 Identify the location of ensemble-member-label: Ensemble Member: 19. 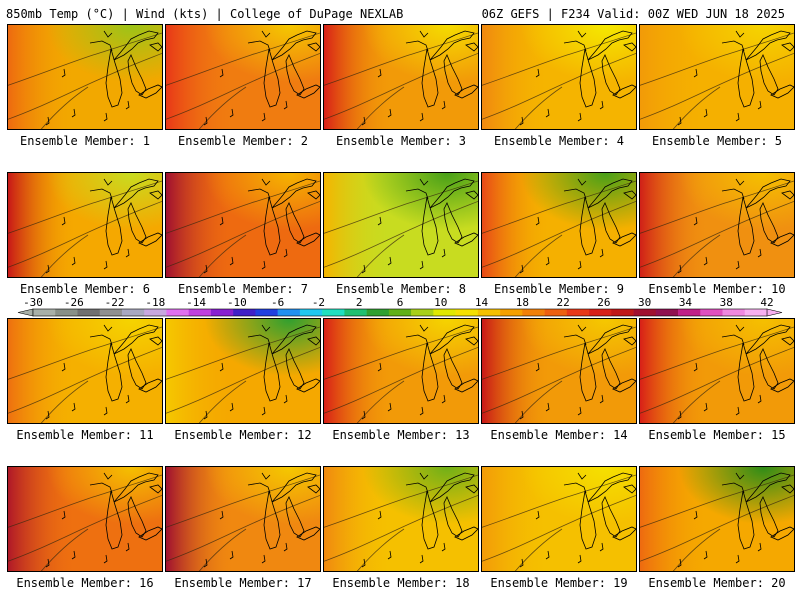
(559, 583).